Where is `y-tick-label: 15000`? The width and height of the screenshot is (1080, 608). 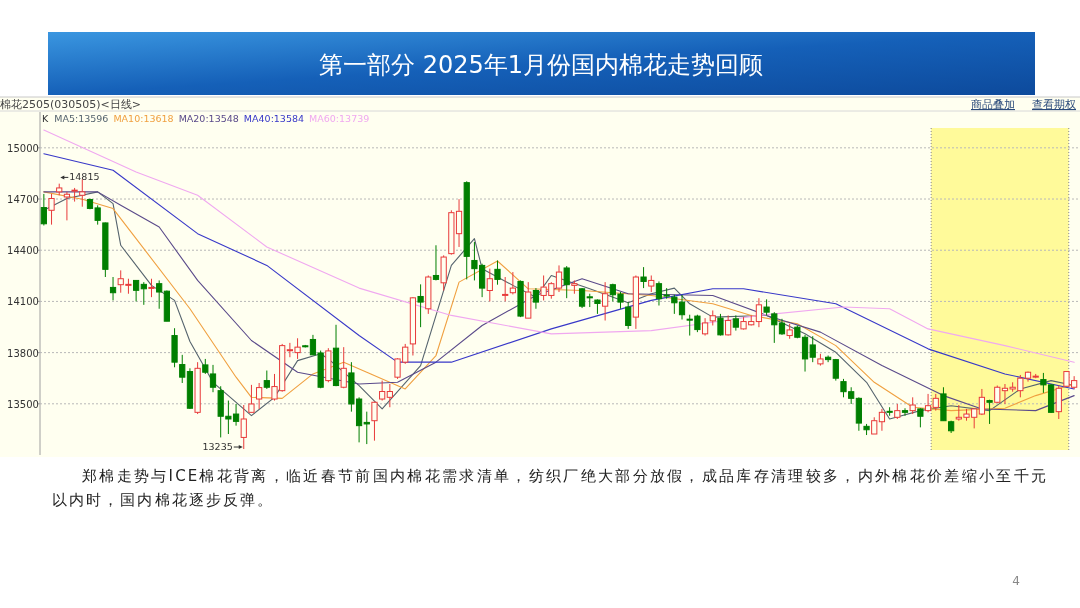 y-tick-label: 15000 is located at coordinates (23, 148).